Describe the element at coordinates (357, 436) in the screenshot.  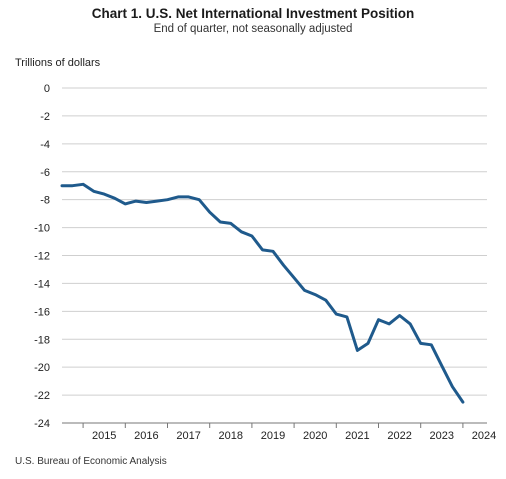
I see `x-tick-label: 2021` at that location.